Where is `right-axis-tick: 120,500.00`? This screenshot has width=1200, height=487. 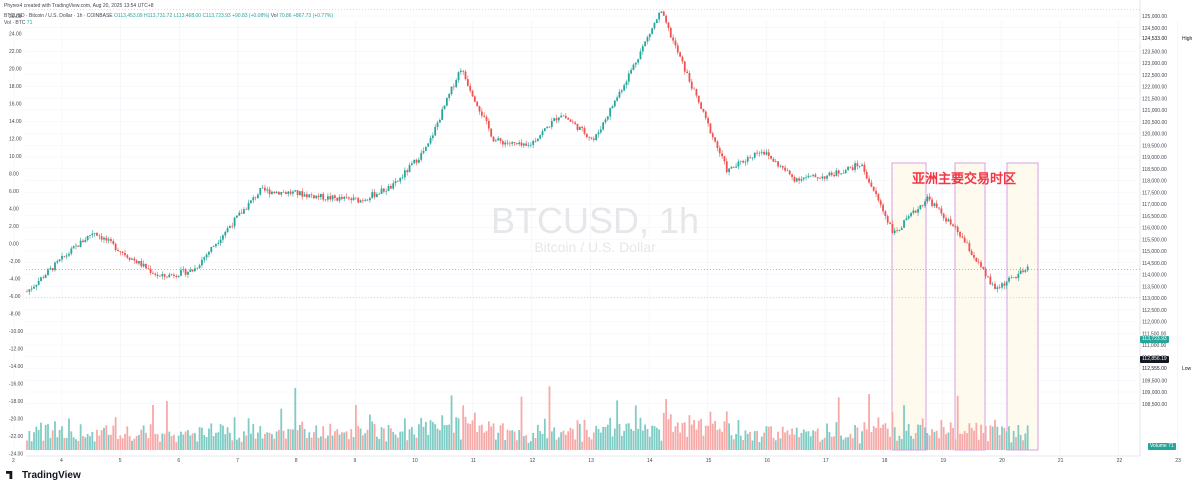 right-axis-tick: 120,500.00 is located at coordinates (1154, 123).